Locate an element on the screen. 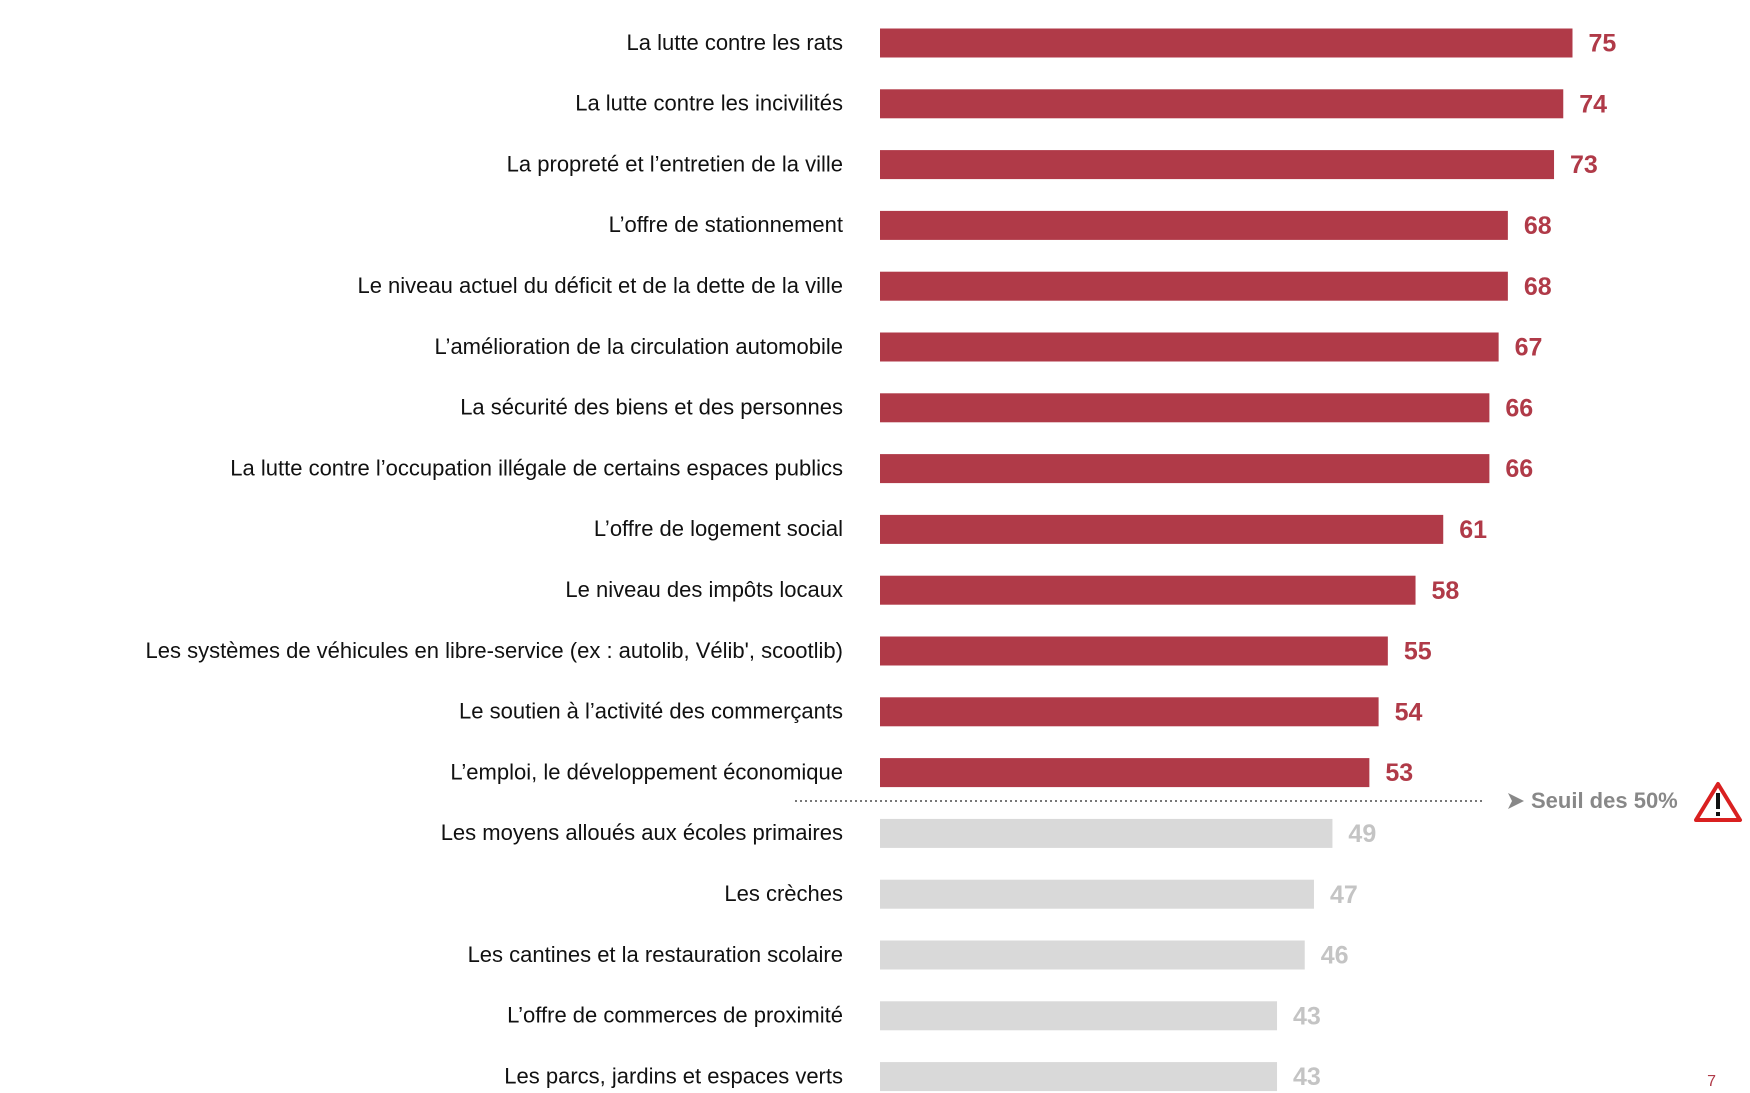  category-label: La sécurité des biens et des personnes is located at coordinates (651, 407).